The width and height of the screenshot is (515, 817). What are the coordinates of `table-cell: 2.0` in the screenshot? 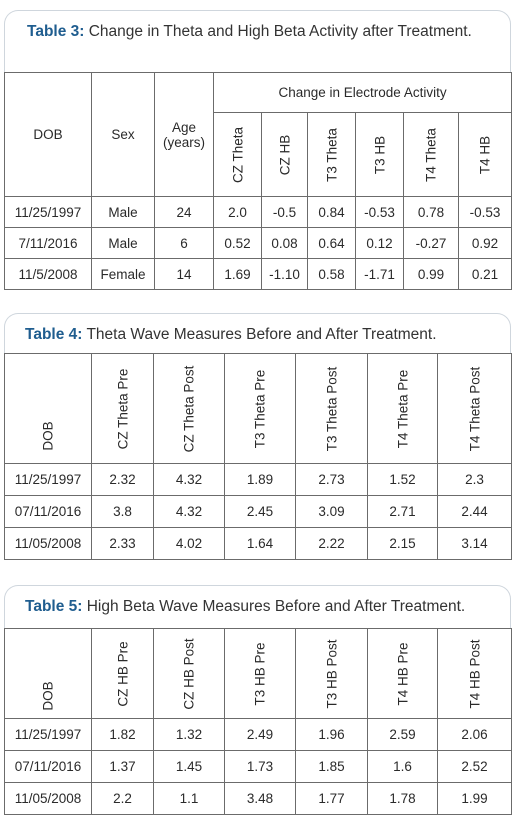 It's located at (237, 212).